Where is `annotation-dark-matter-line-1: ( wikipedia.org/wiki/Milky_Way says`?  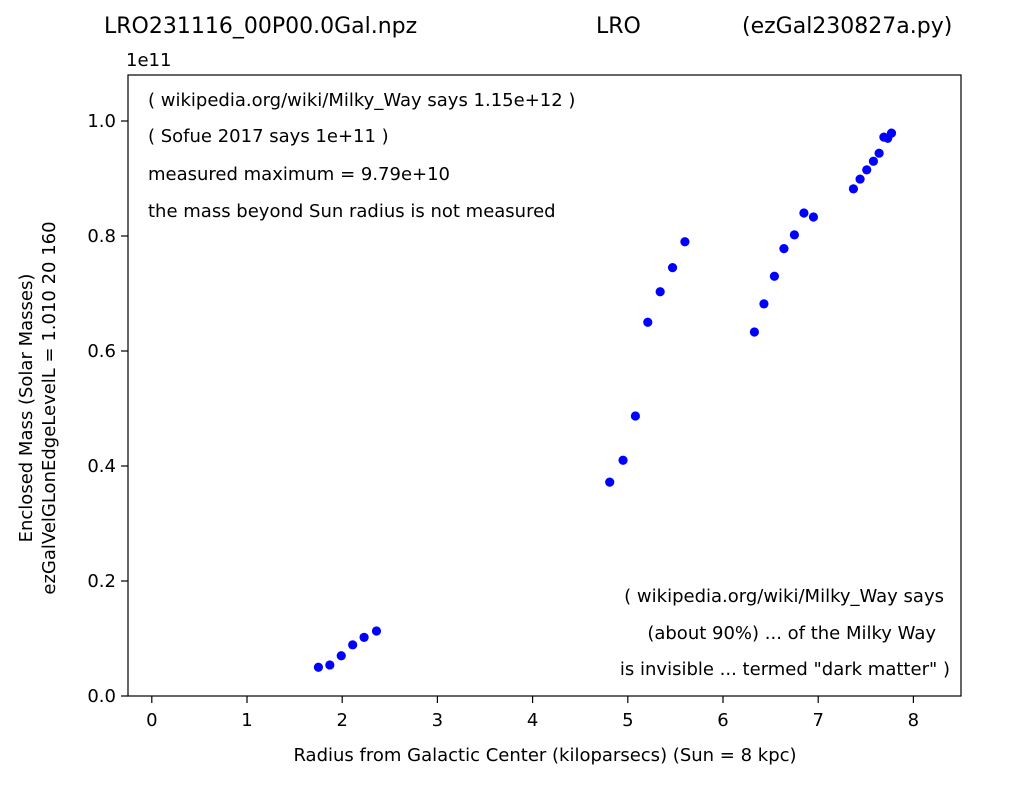
annotation-dark-matter-line-1: ( wikipedia.org/wiki/Milky_Way says is located at coordinates (784, 596).